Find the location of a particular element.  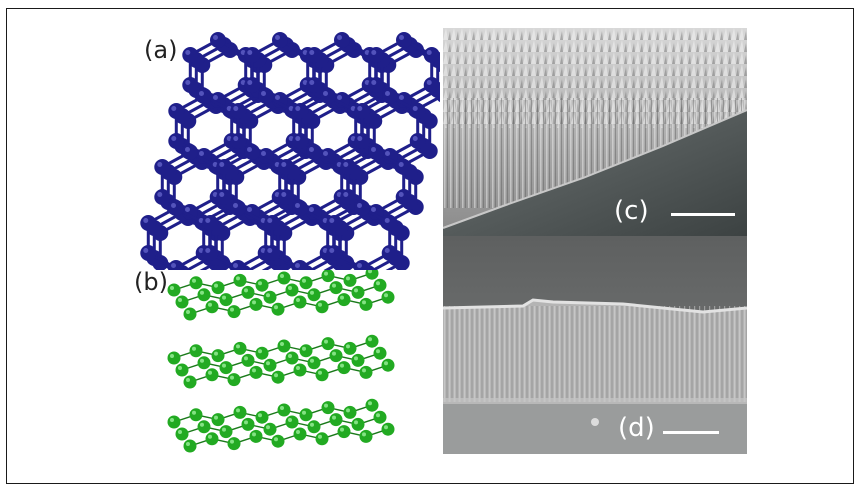

layered-lattice-image is located at coordinates (281, 359).